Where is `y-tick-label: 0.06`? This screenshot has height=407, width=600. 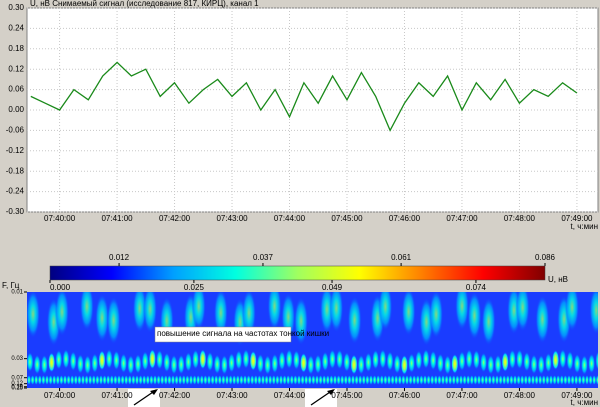
y-tick-label: 0.06 is located at coordinates (16, 89).